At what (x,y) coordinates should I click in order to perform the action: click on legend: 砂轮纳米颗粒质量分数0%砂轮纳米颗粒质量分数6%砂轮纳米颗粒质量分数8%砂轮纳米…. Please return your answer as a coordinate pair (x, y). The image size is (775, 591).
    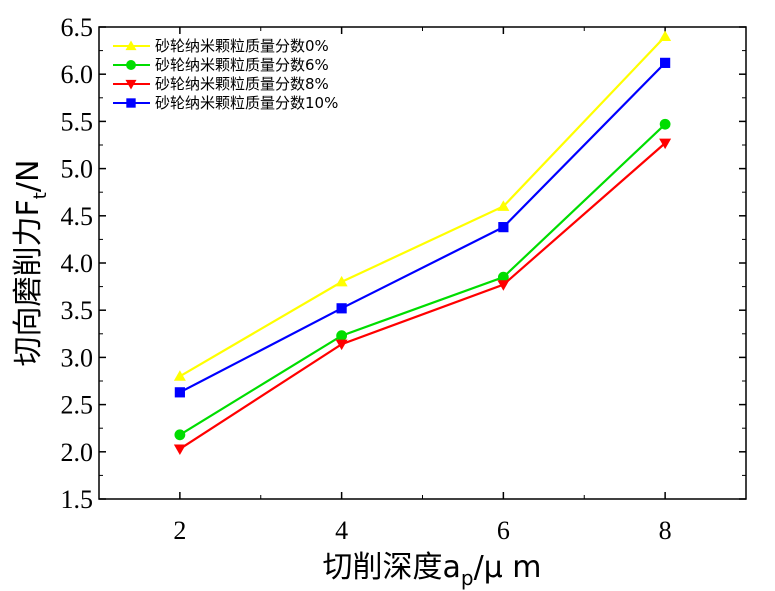
    Looking at the image, I should click on (225, 74).